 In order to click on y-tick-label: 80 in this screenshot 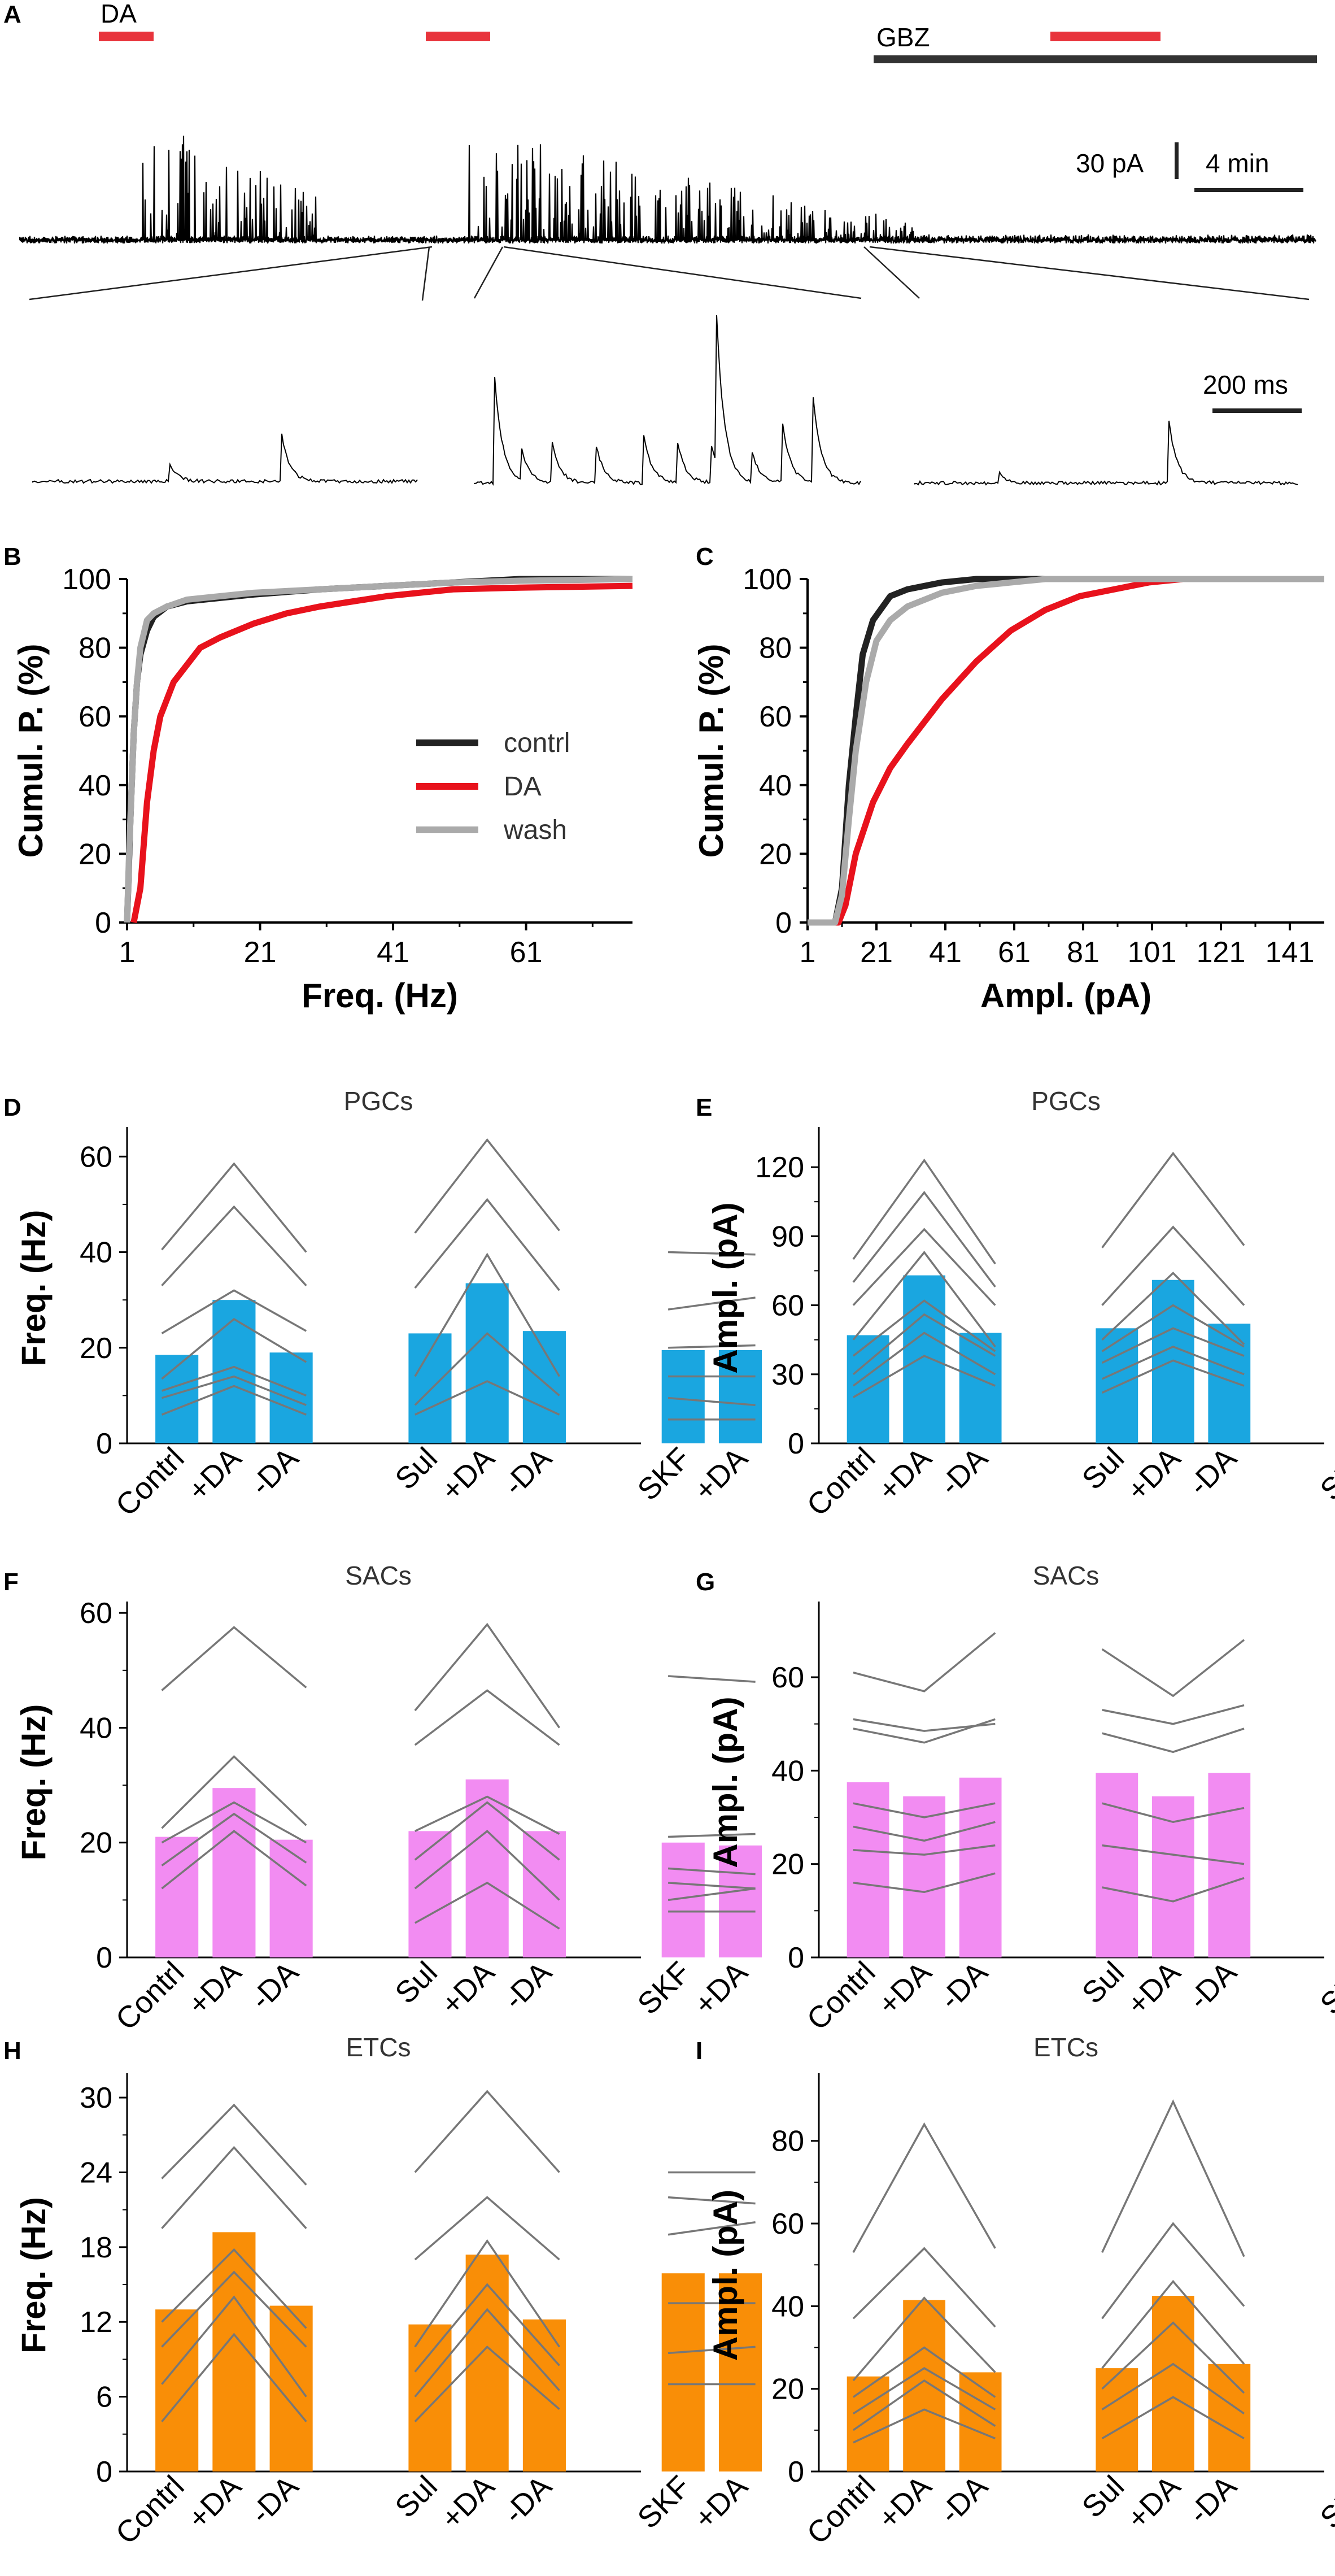, I will do `click(94, 648)`.